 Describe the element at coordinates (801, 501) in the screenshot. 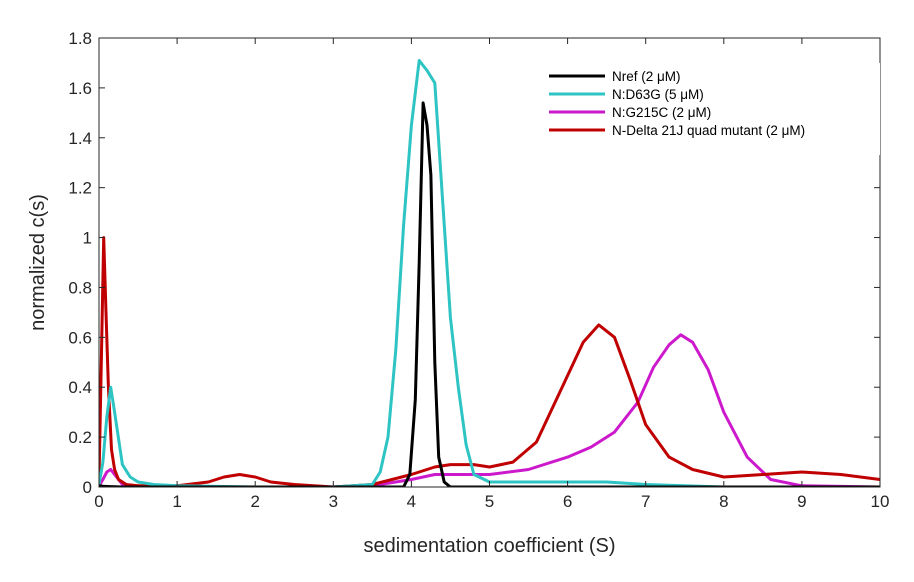

I see `x-tick-label: 9` at that location.